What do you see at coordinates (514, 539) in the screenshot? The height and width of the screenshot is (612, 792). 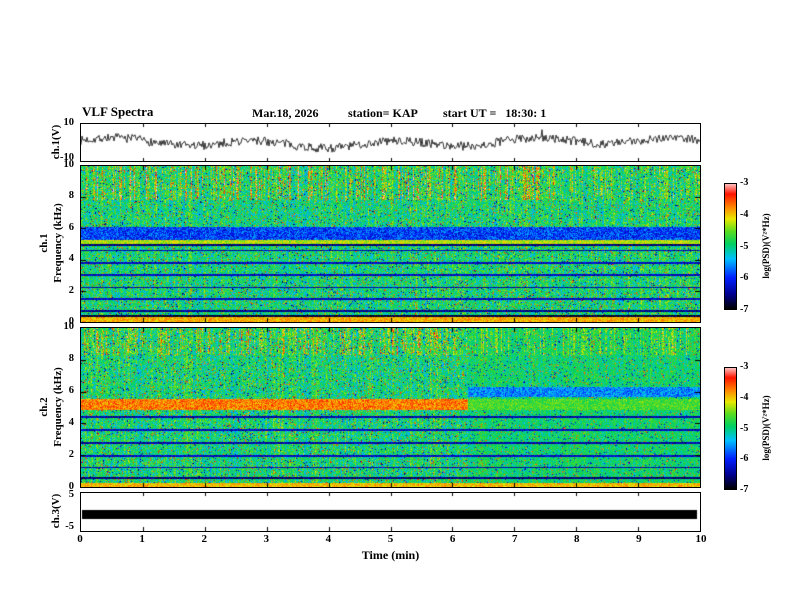 I see `time-tick-label: 7` at bounding box center [514, 539].